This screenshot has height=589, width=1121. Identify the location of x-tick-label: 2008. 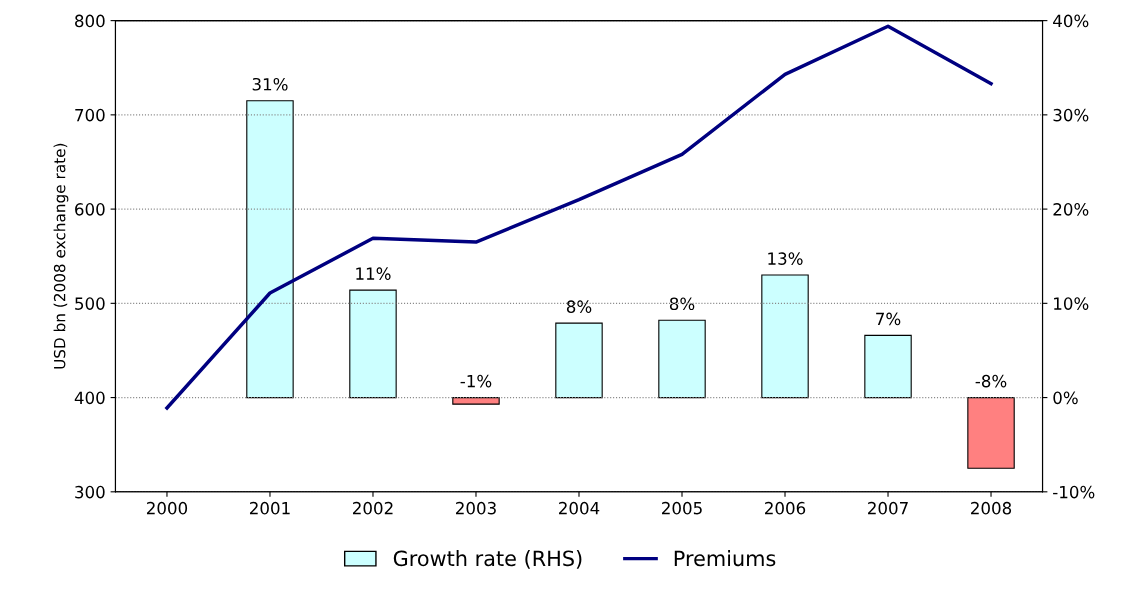
(991, 508).